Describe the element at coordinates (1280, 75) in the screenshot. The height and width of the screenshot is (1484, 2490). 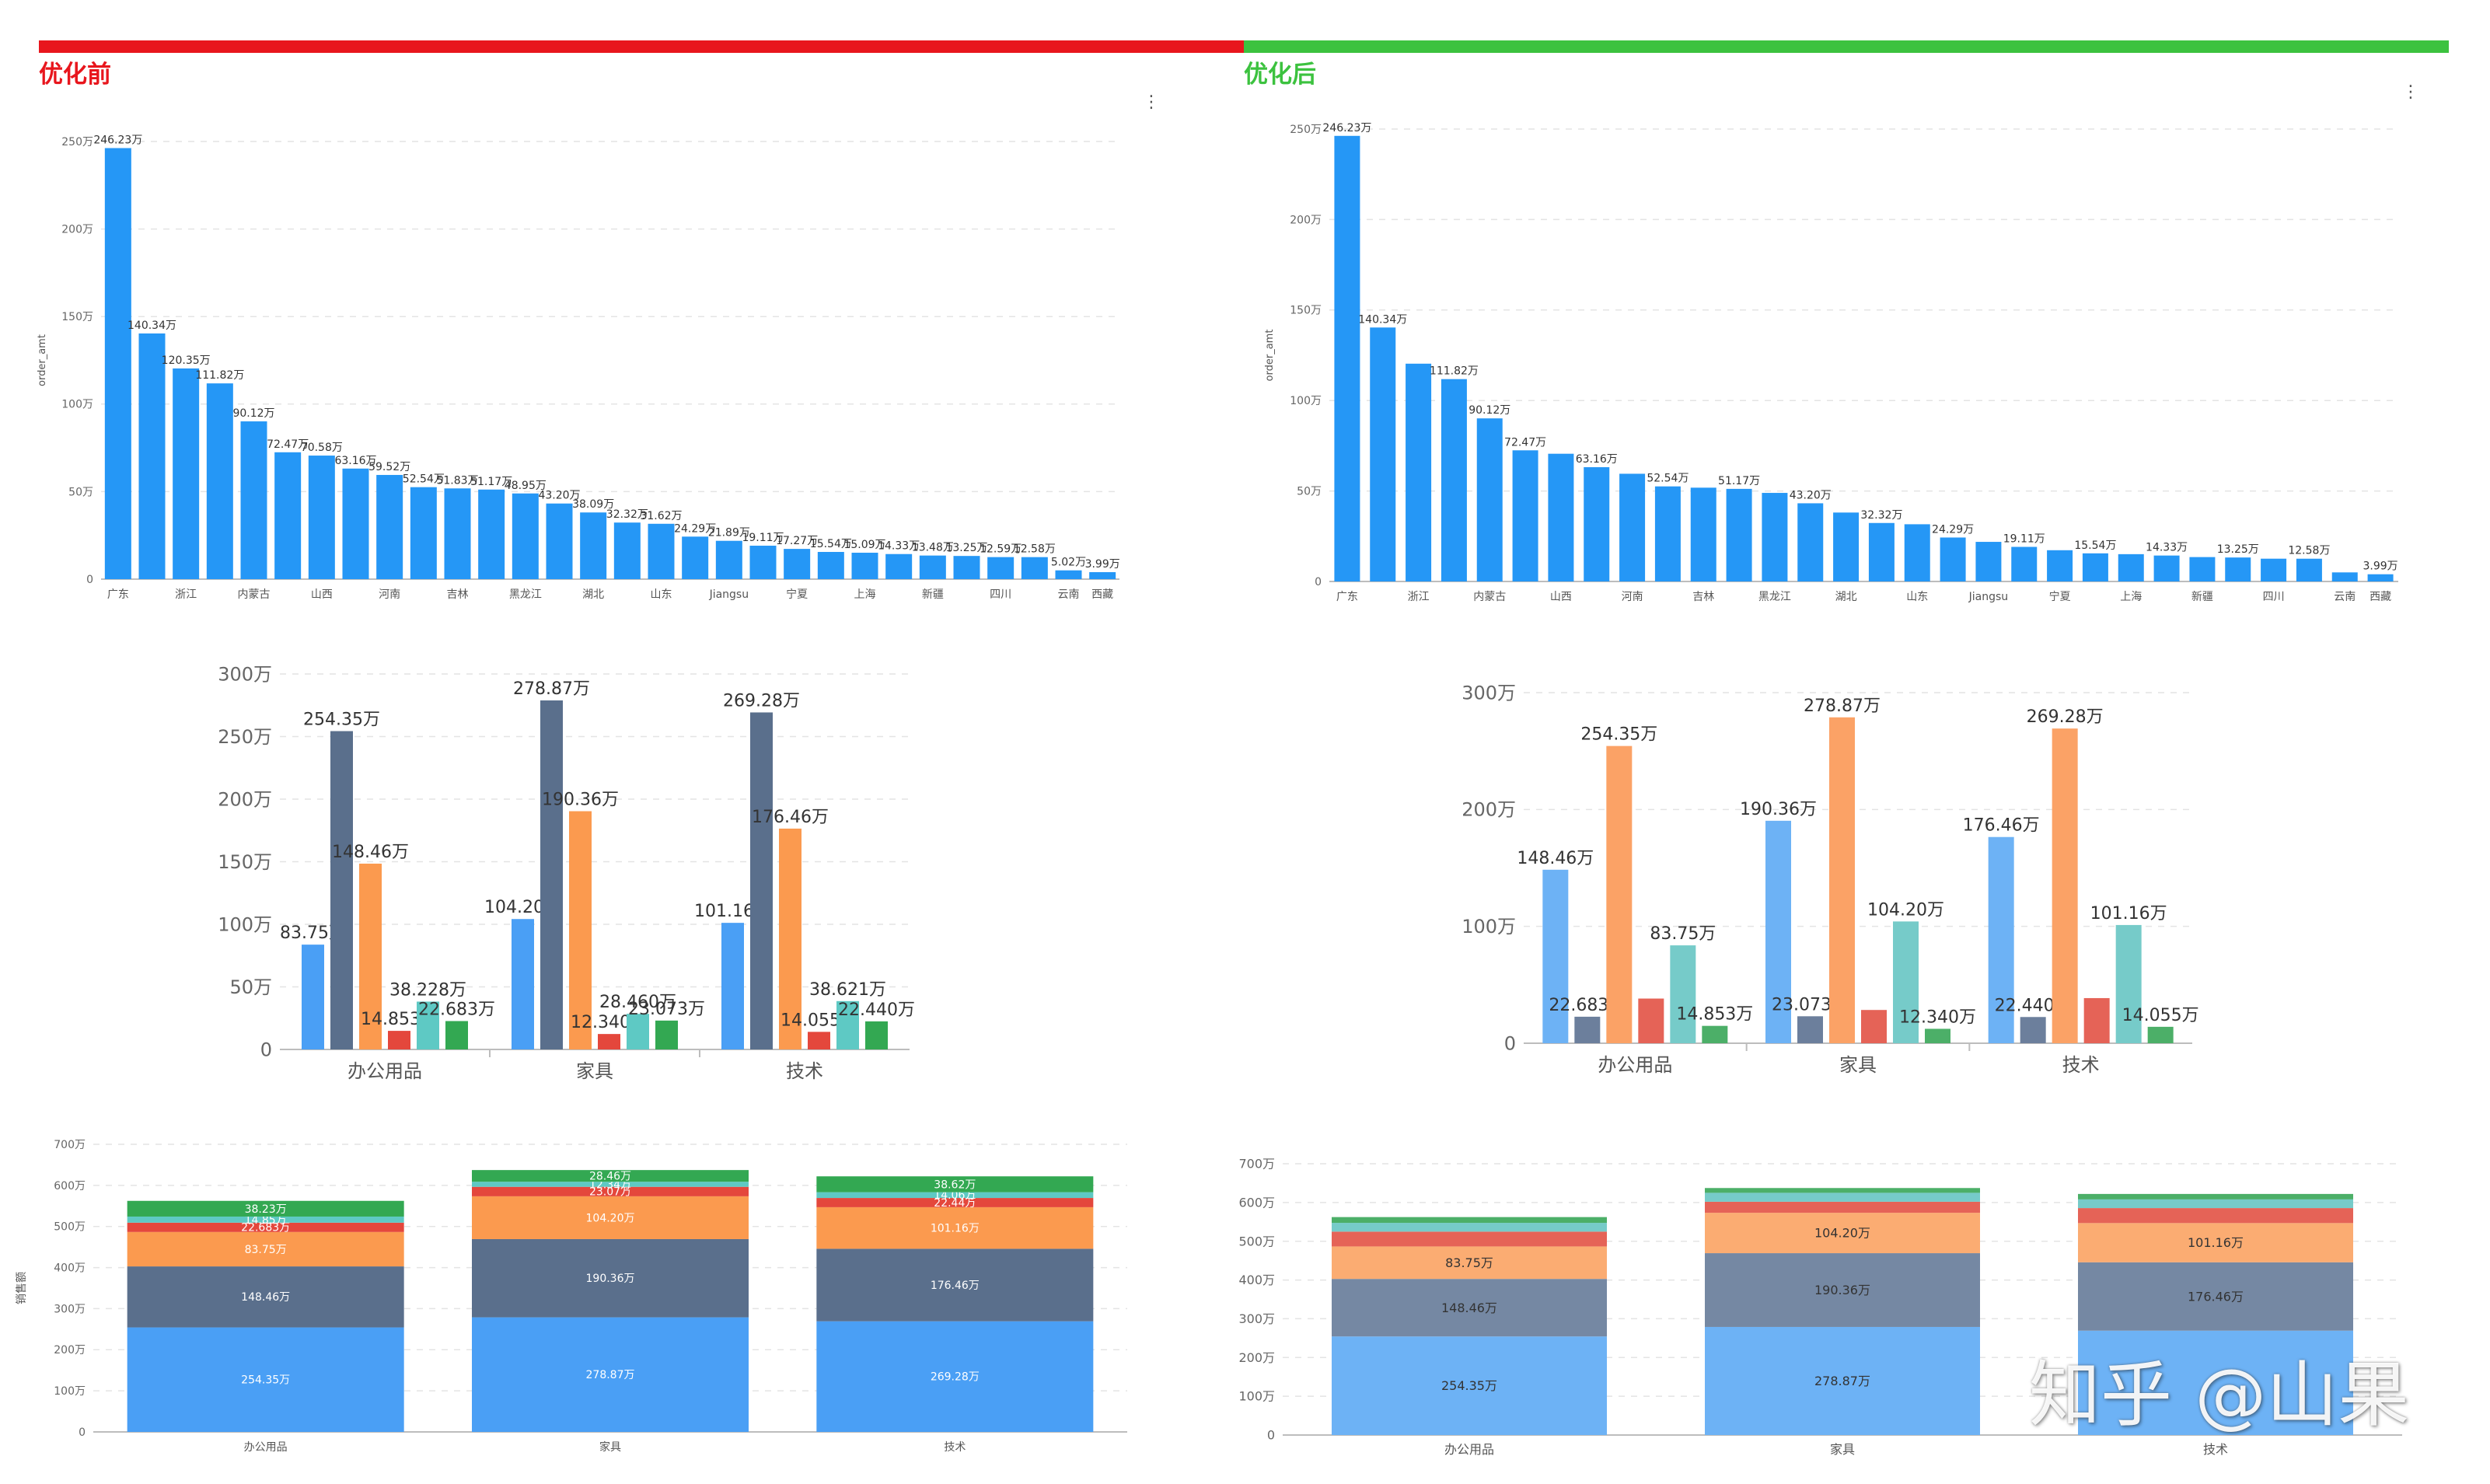
I see `after-label: 优化后` at that location.